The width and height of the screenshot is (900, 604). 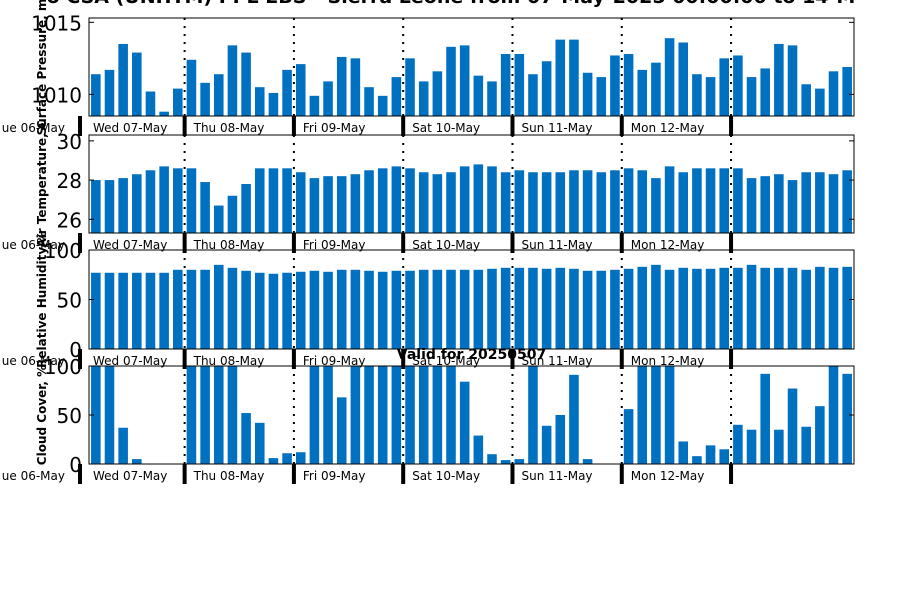 I want to click on surface-pressure-ylabel: Surface Pressure, m, so click(x=42, y=67).